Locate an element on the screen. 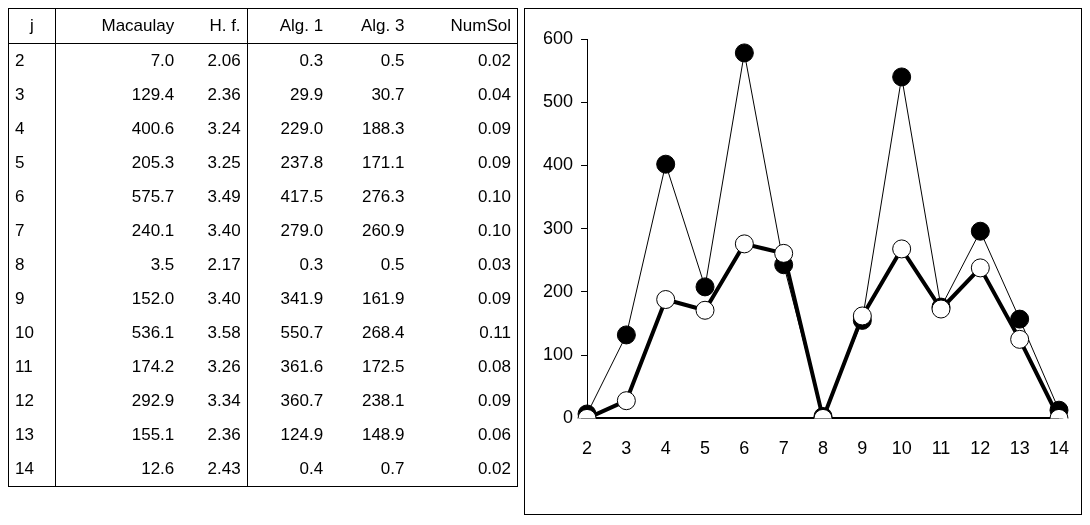  x-tick-label: 11 is located at coordinates (941, 448).